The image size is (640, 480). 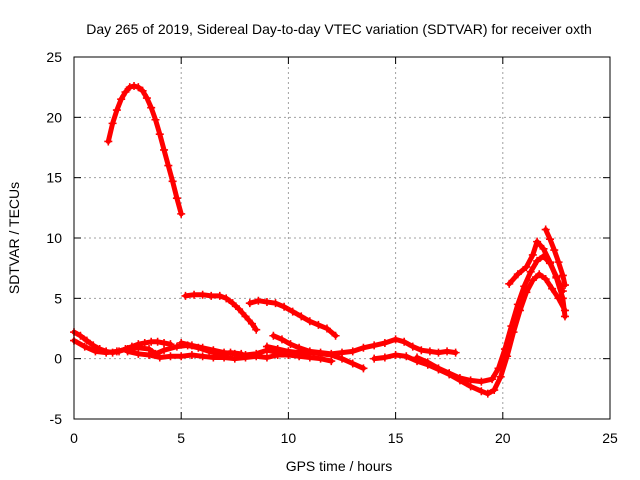 I want to click on x-tick-label: 25, so click(x=610, y=438).